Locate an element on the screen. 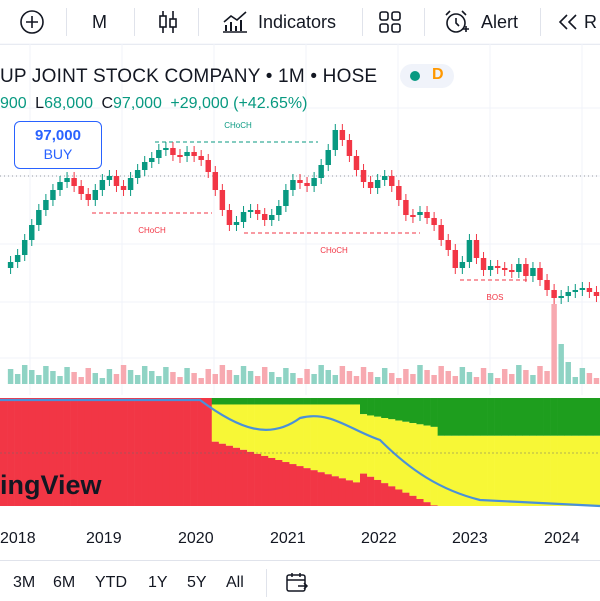 The width and height of the screenshot is (600, 601). xtick-label: 2024 is located at coordinates (562, 538).